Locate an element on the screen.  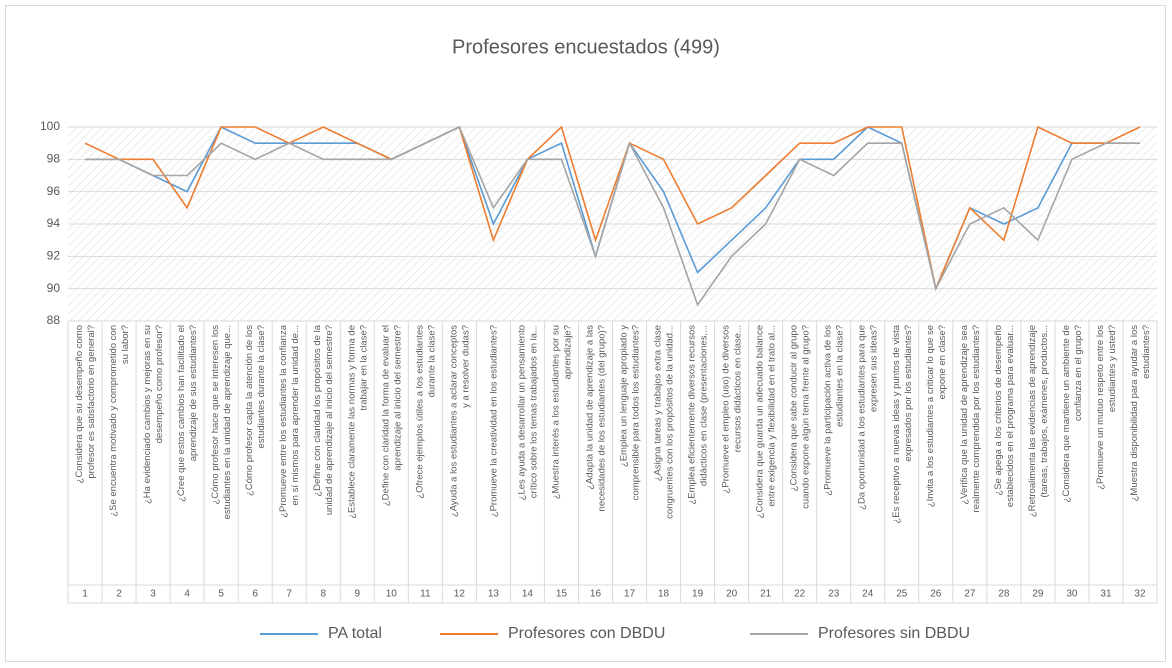
x-category-number: 23 is located at coordinates (834, 594).